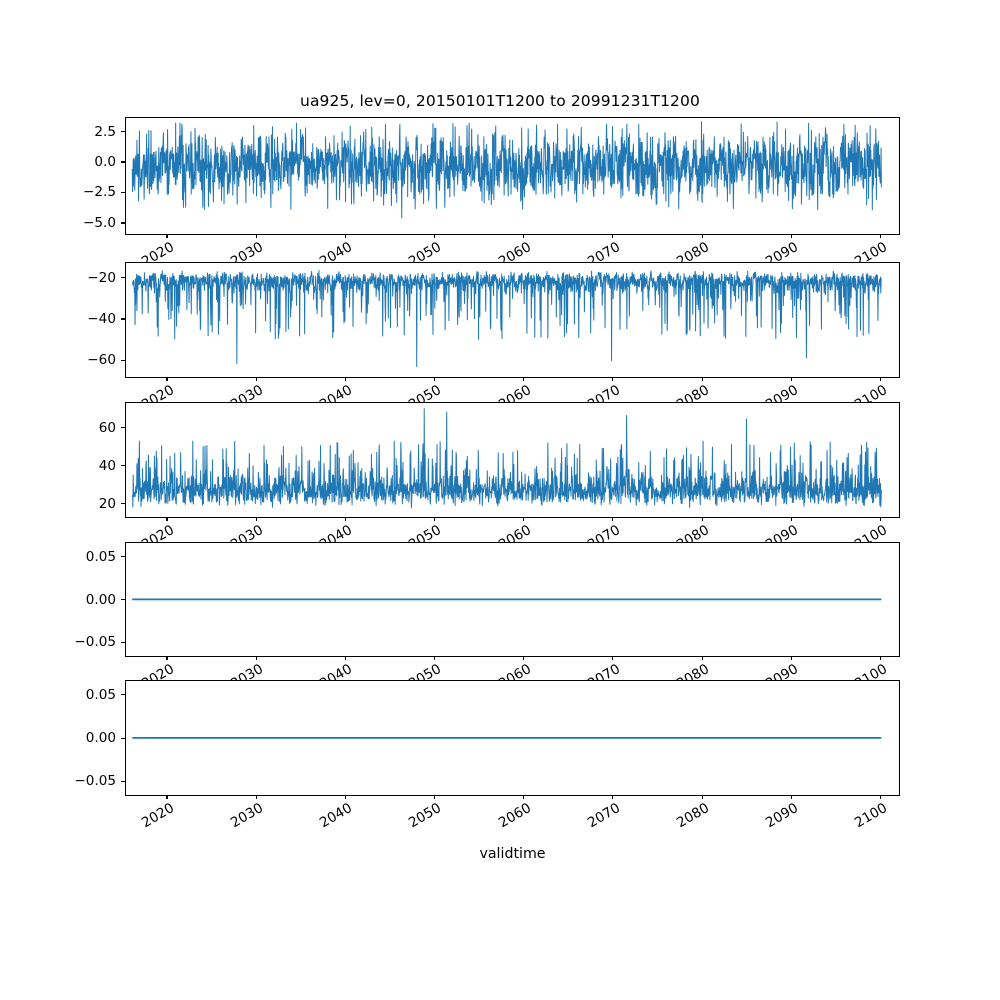  What do you see at coordinates (100, 556) in the screenshot?
I see `y-tick-label-nummasked: 0.05` at bounding box center [100, 556].